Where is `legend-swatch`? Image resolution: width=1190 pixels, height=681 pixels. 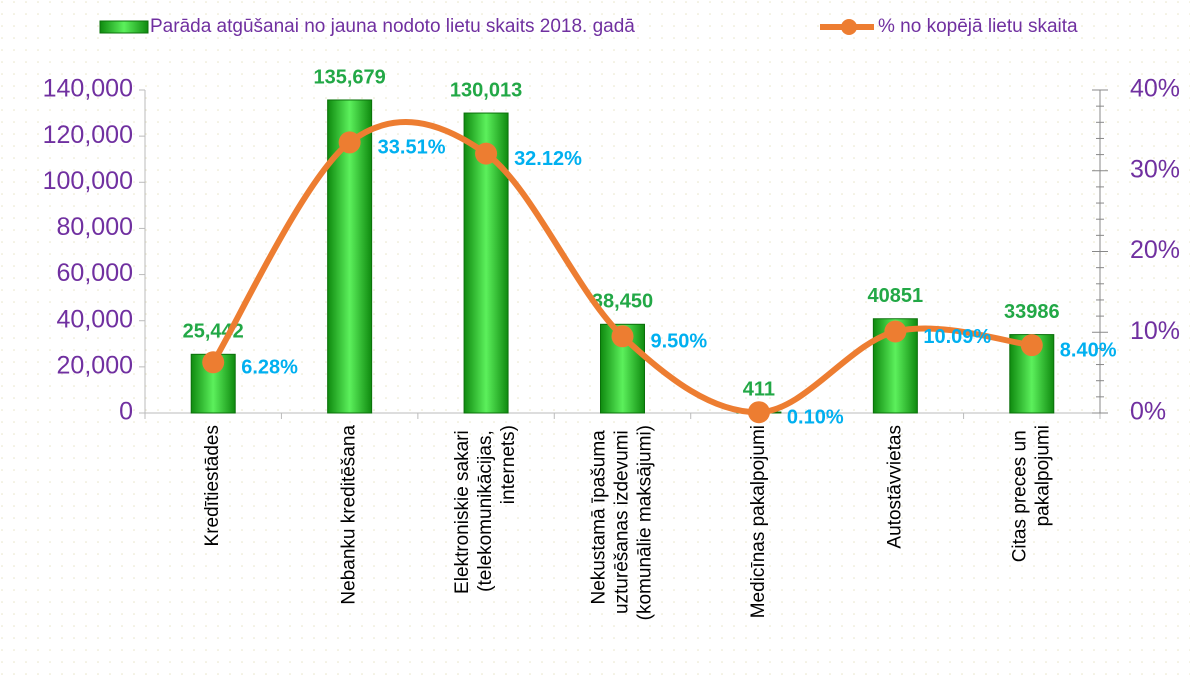 legend-swatch is located at coordinates (124, 27).